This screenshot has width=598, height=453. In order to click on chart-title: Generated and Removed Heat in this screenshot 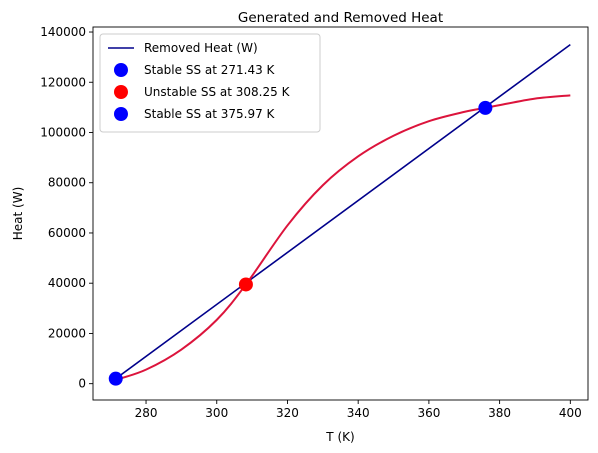, I will do `click(340, 18)`.